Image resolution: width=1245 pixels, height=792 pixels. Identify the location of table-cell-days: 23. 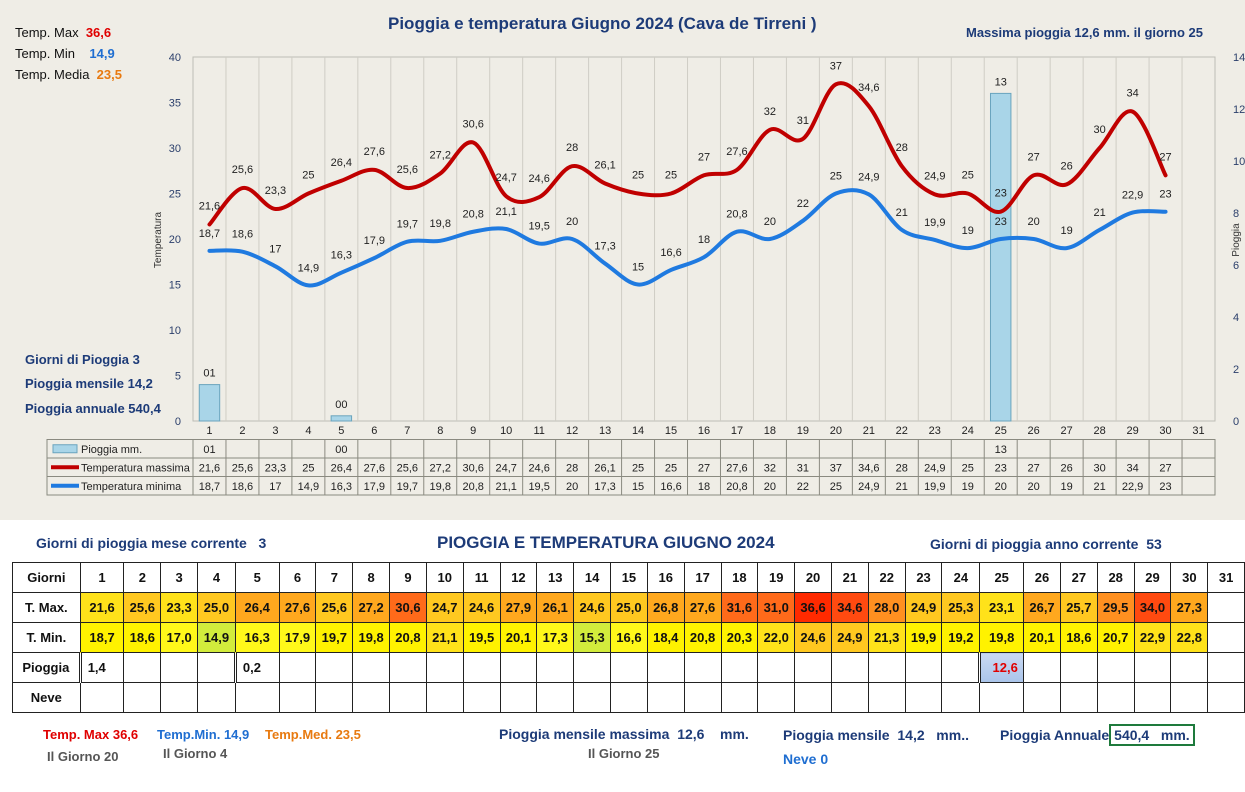
(923, 577).